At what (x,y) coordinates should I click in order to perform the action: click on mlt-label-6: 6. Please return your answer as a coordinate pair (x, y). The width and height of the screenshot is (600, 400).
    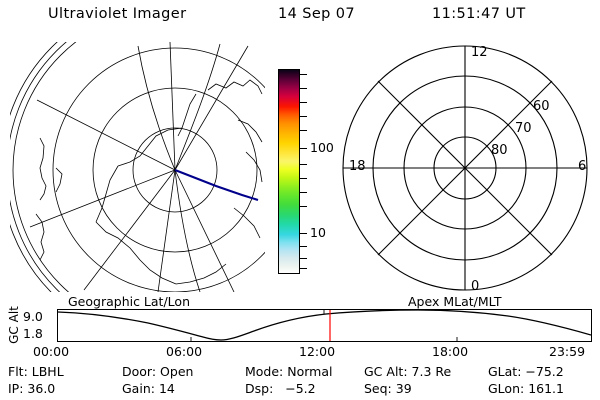
    Looking at the image, I should click on (582, 166).